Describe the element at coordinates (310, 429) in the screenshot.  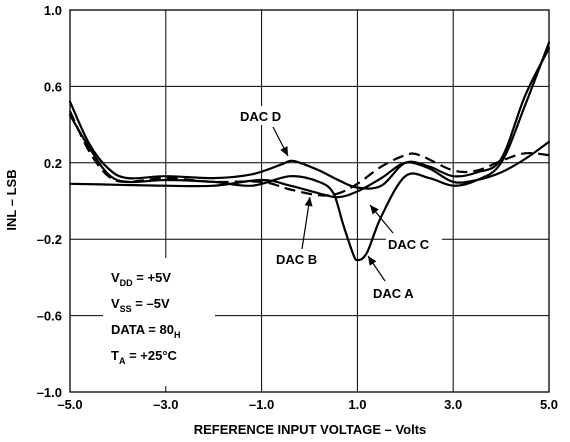
I see `x-axis-label: REFERENCE INPUT VOLTAGE – Volts` at that location.